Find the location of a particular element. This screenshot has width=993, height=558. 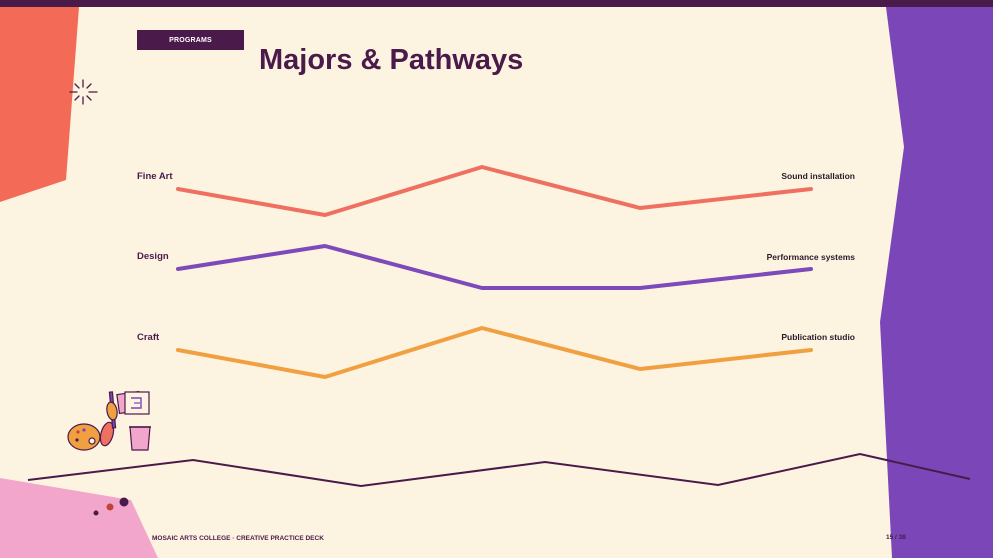

coral-corner-shape is located at coordinates (39, 104).